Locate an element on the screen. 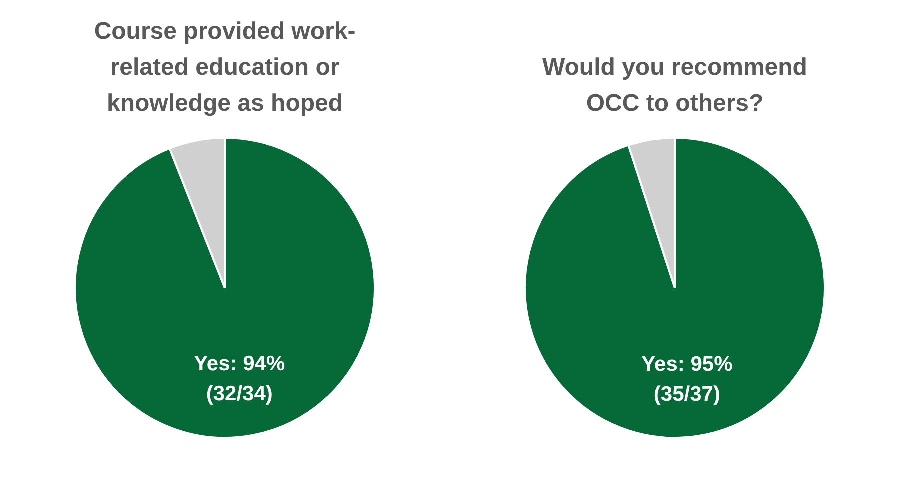 The height and width of the screenshot is (481, 922). slice-label: Yes: 95% (35/37) is located at coordinates (688, 379).